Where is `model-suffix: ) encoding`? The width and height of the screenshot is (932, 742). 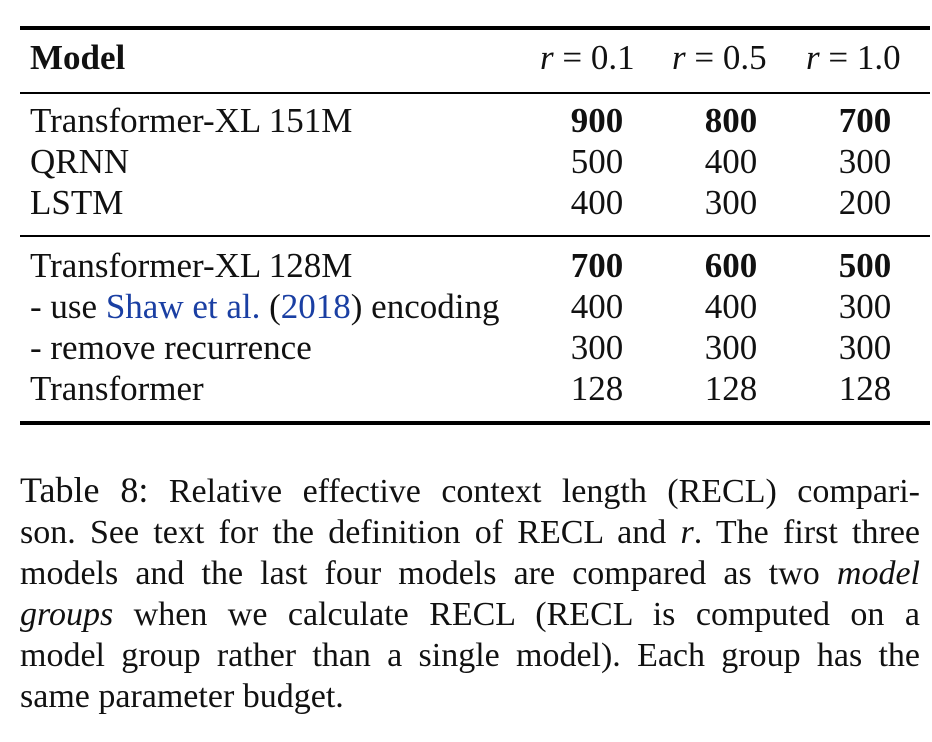
model-suffix: ) encoding is located at coordinates (425, 306).